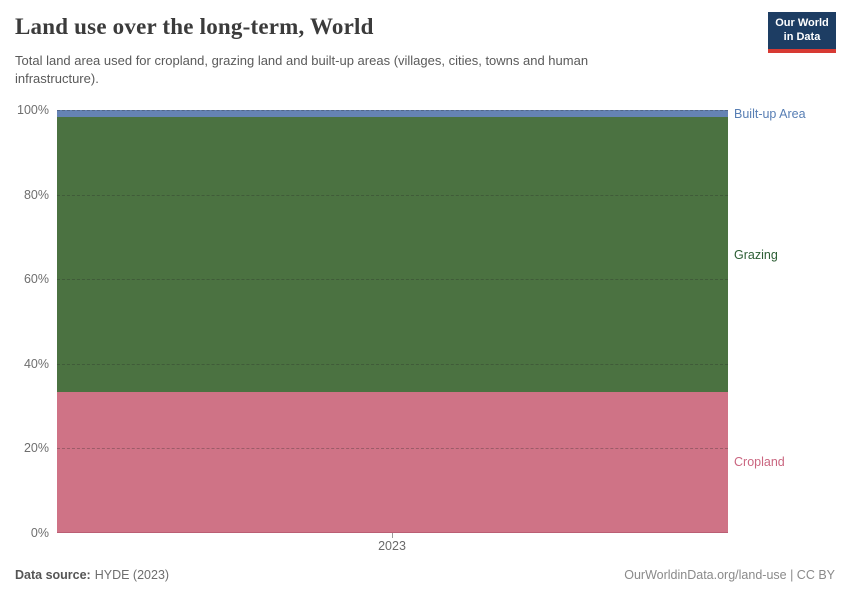 This screenshot has height=600, width=850. What do you see at coordinates (36, 364) in the screenshot?
I see `y-tick-40: 40%` at bounding box center [36, 364].